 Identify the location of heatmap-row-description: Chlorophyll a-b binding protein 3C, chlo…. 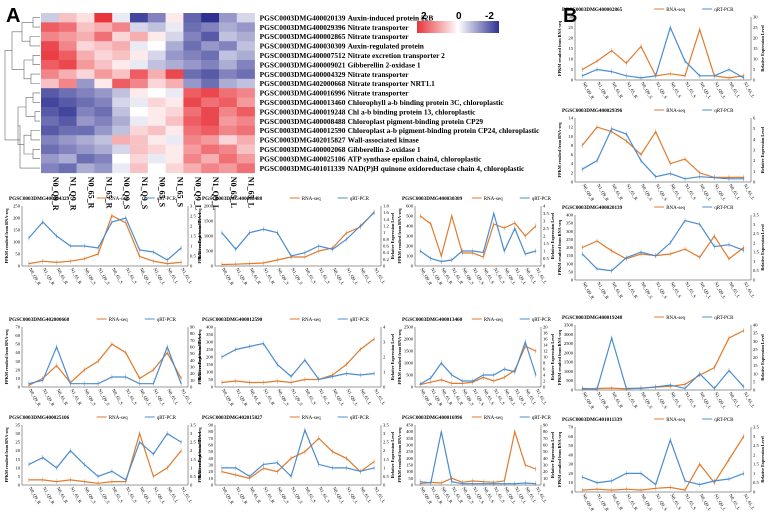
(426, 102).